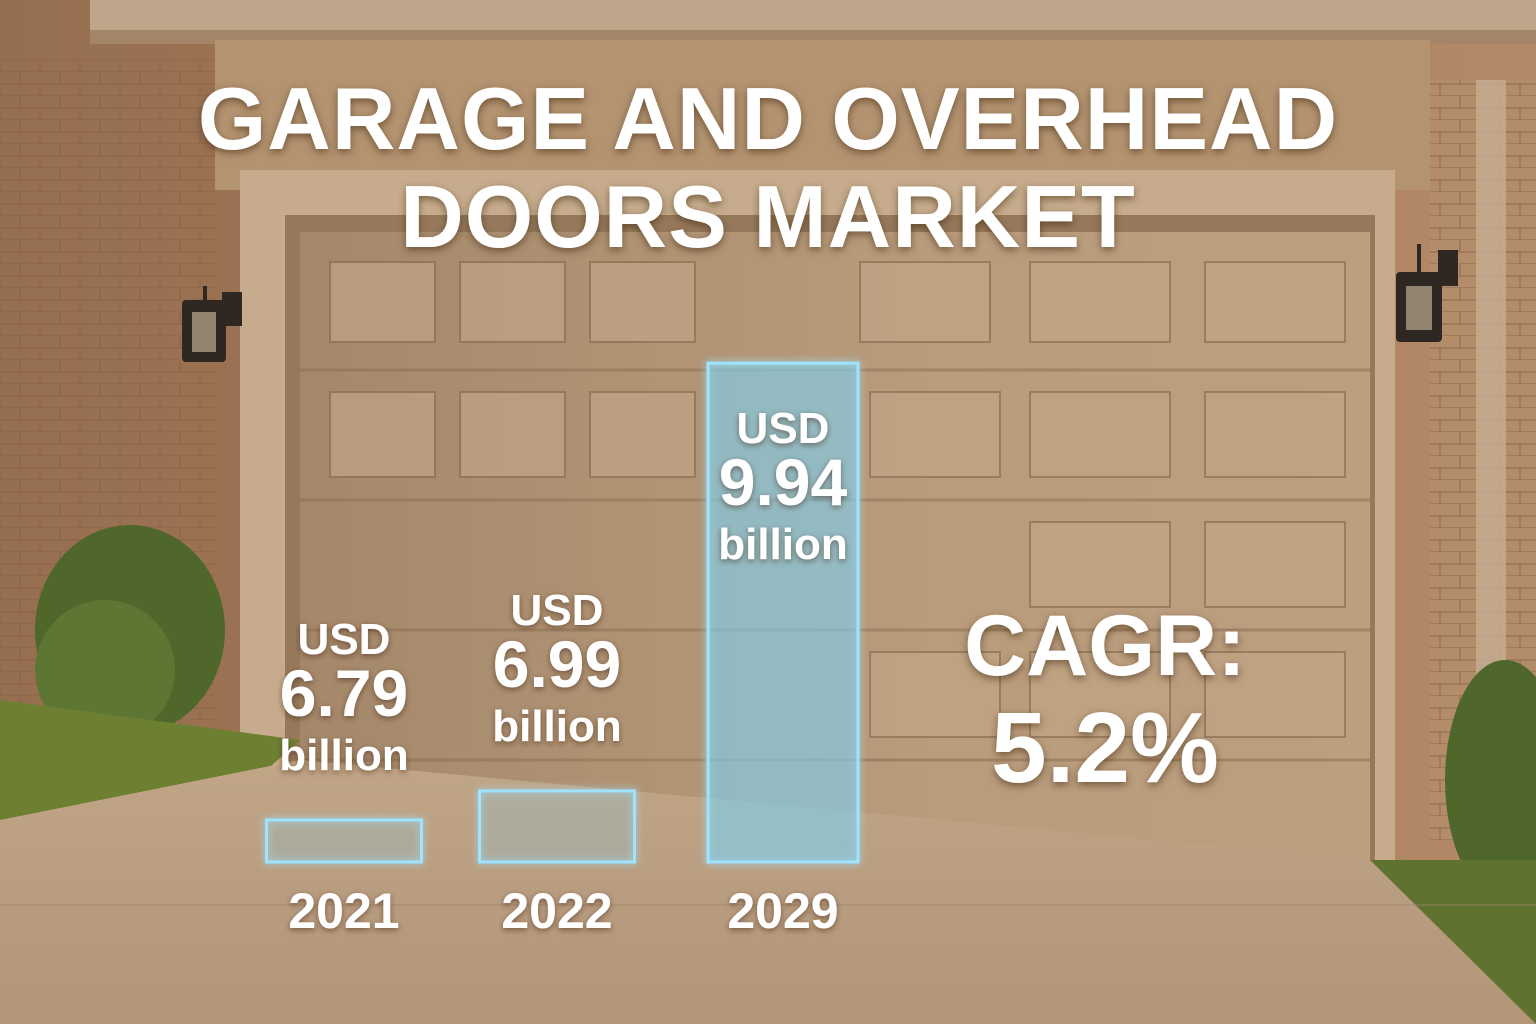 This screenshot has height=1024, width=1536. I want to click on bar-2022, so click(557, 826).